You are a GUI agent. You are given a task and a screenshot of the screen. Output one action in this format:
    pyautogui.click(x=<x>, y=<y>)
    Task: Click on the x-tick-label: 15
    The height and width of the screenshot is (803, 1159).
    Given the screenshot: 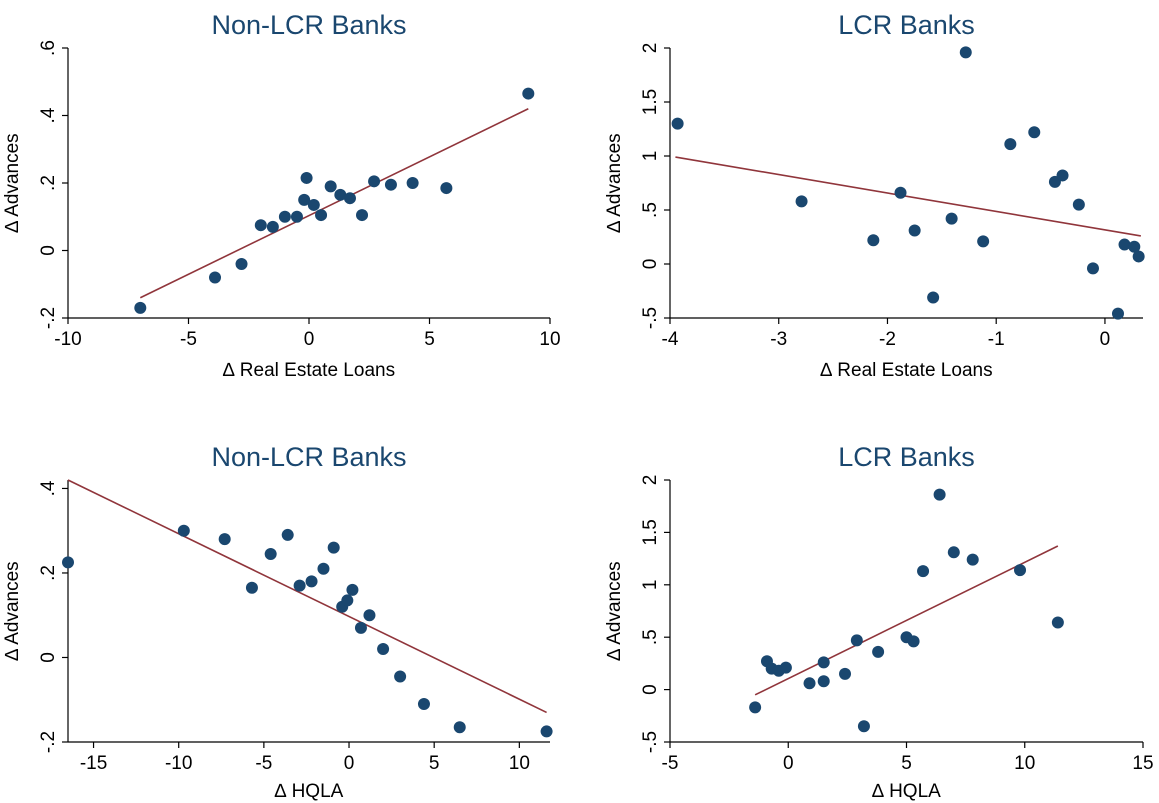 What is the action you would take?
    pyautogui.click(x=1142, y=763)
    